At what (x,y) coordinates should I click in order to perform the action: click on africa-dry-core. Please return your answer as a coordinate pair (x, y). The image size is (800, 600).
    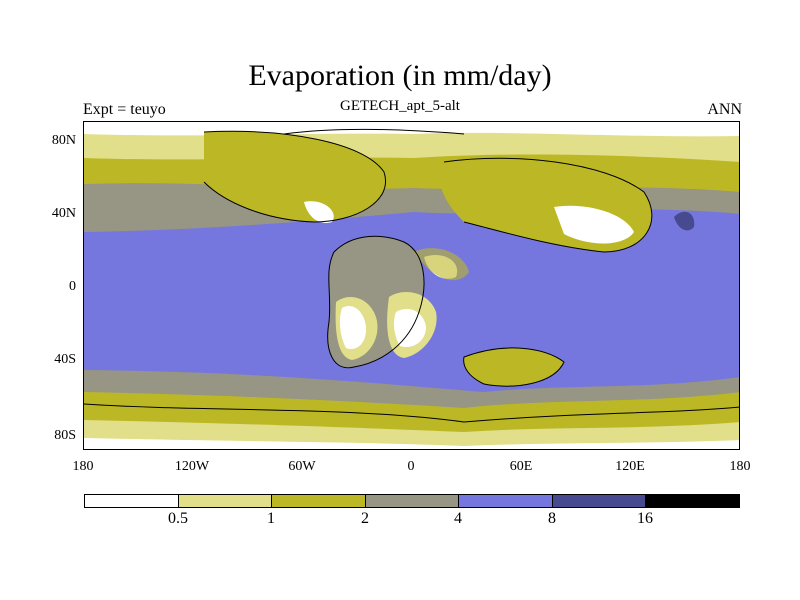
    Looking at the image, I should click on (409, 328).